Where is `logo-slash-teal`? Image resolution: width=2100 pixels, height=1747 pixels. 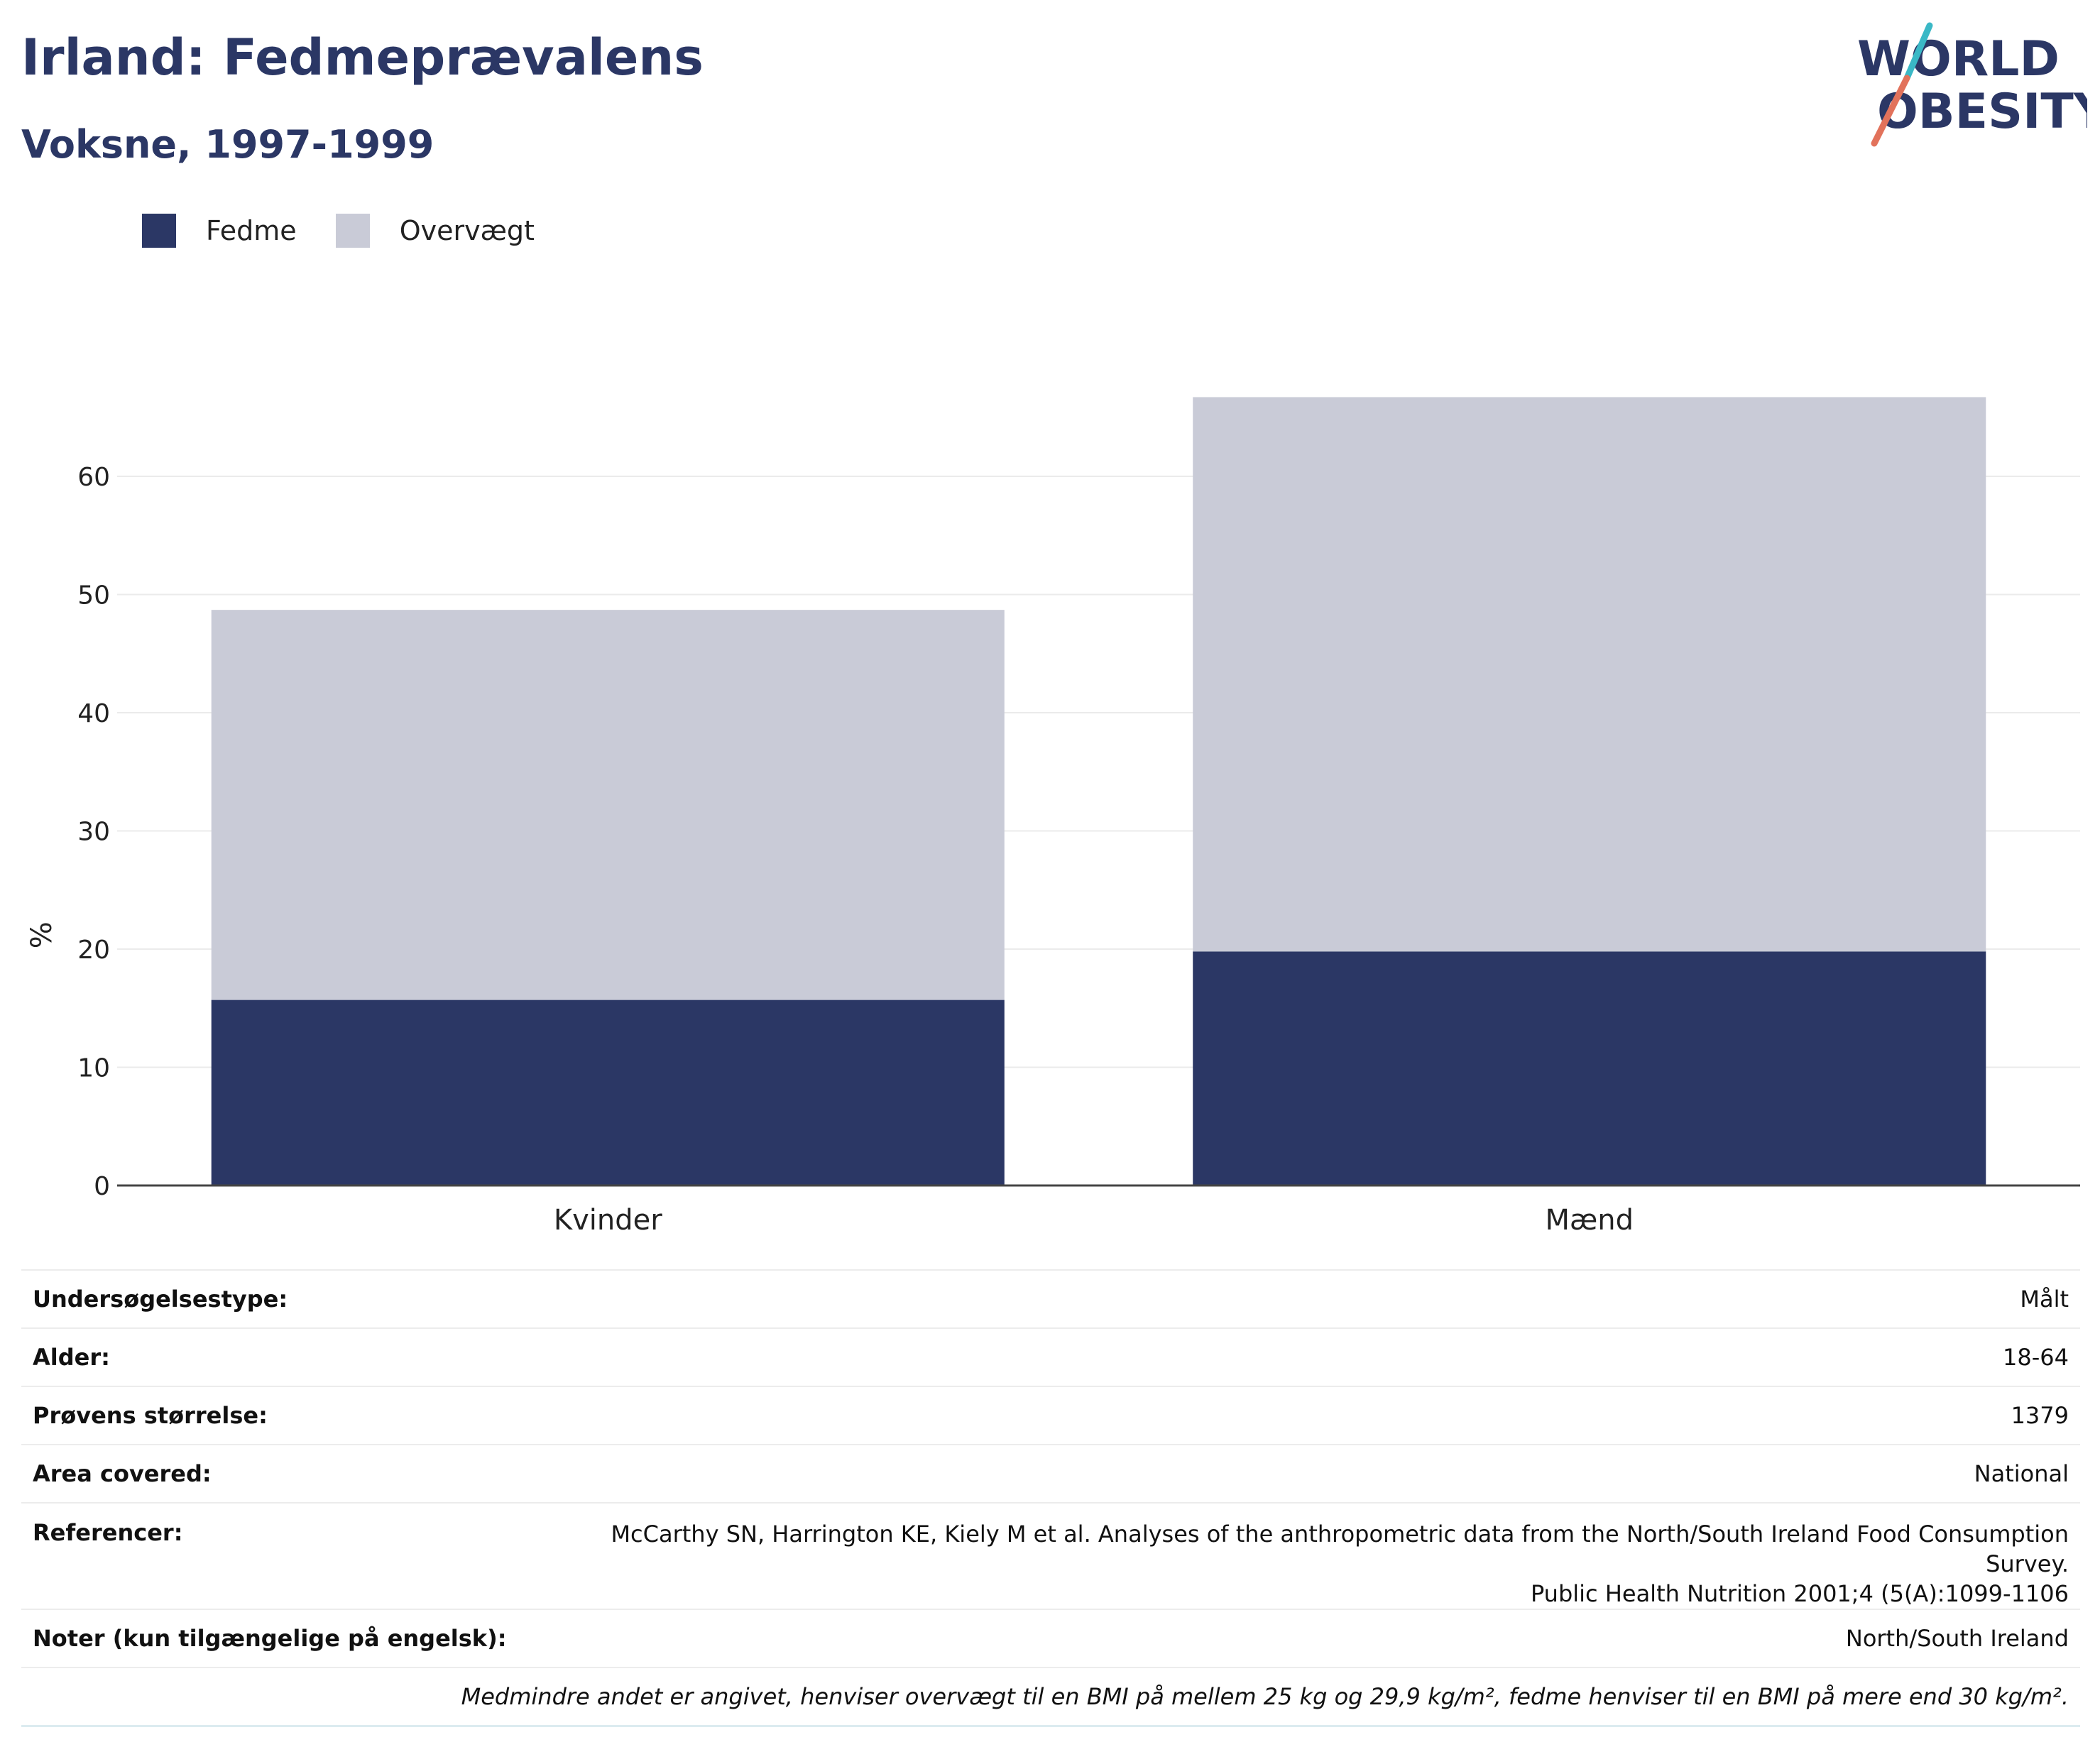 logo-slash-teal is located at coordinates (1918, 52).